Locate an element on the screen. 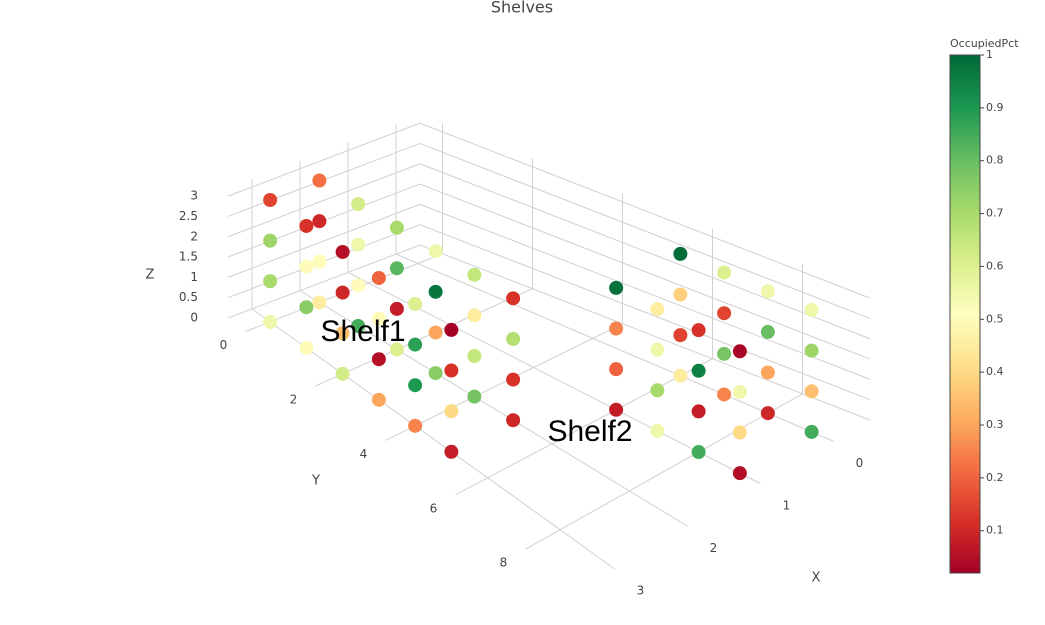  colorbar-tick-label: 0.4 is located at coordinates (995, 371).